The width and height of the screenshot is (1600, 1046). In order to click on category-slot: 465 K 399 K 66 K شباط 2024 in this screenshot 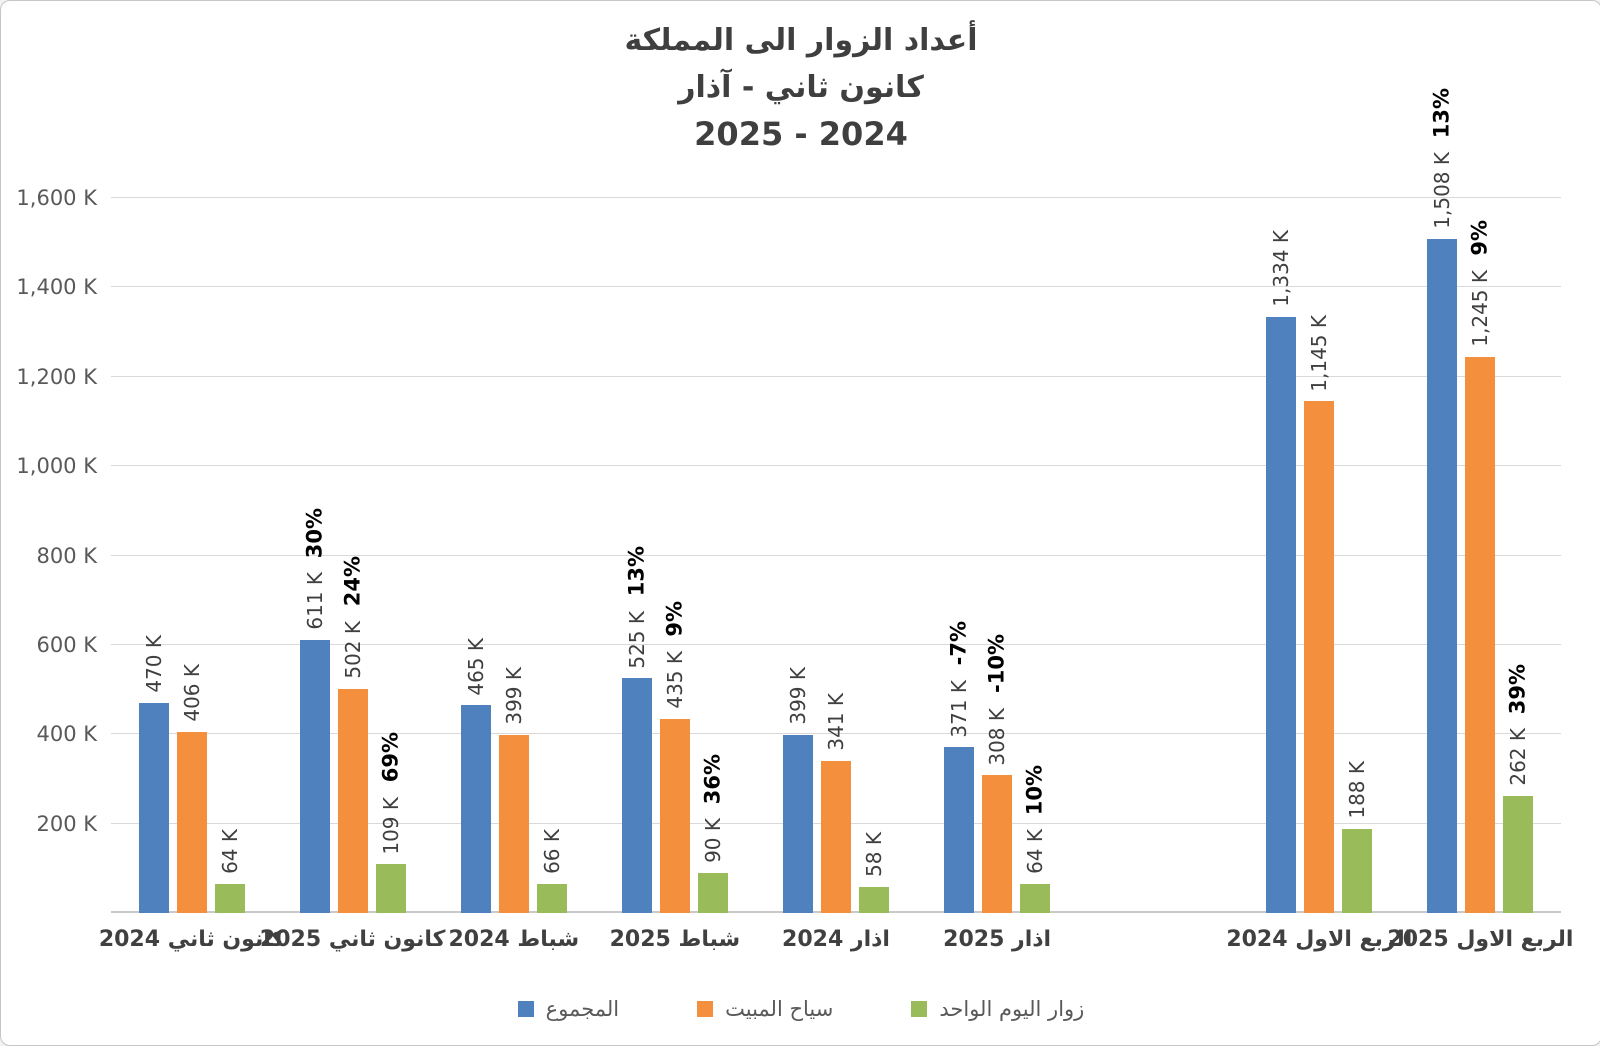, I will do `click(513, 575)`.